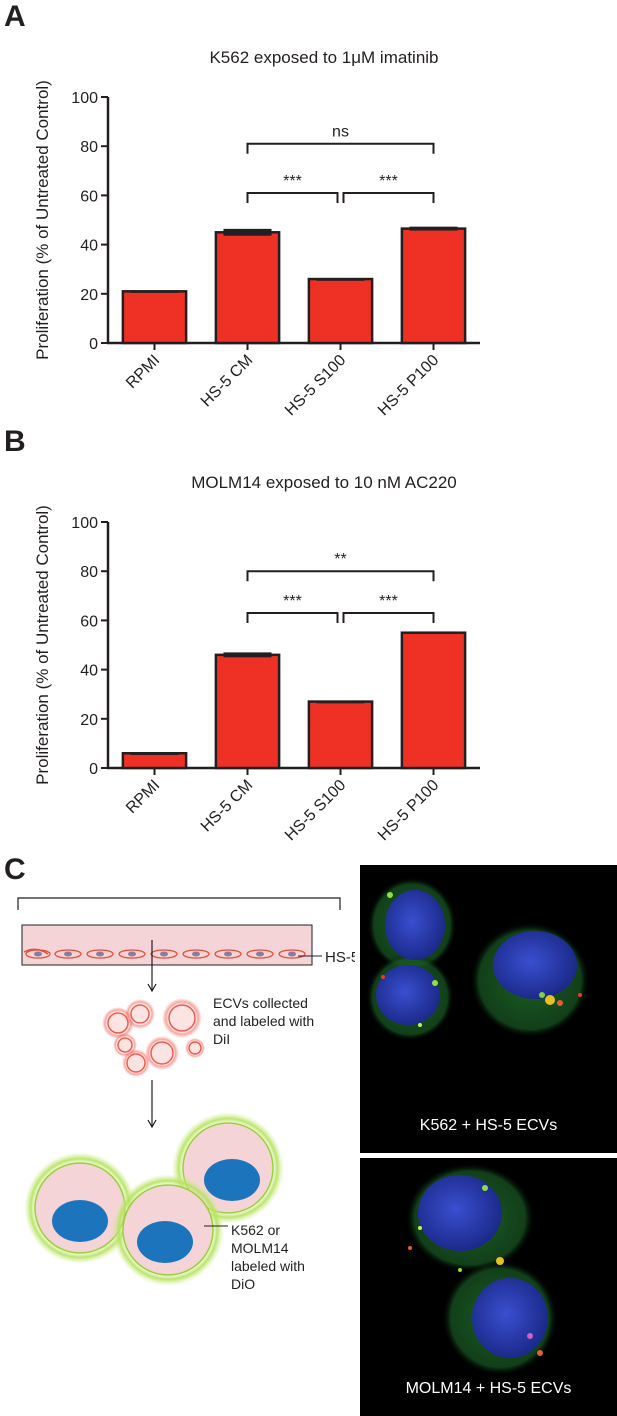 The image size is (617, 1416). Describe the element at coordinates (15, 16) in the screenshot. I see `panel-letter-a: A` at that location.